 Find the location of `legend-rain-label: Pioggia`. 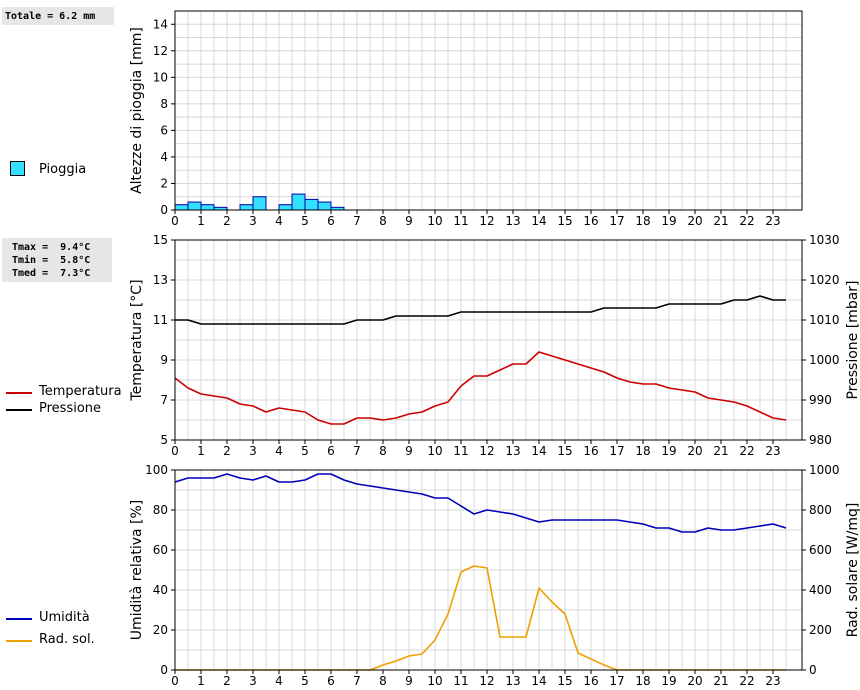

legend-rain-label: Pioggia is located at coordinates (63, 169).